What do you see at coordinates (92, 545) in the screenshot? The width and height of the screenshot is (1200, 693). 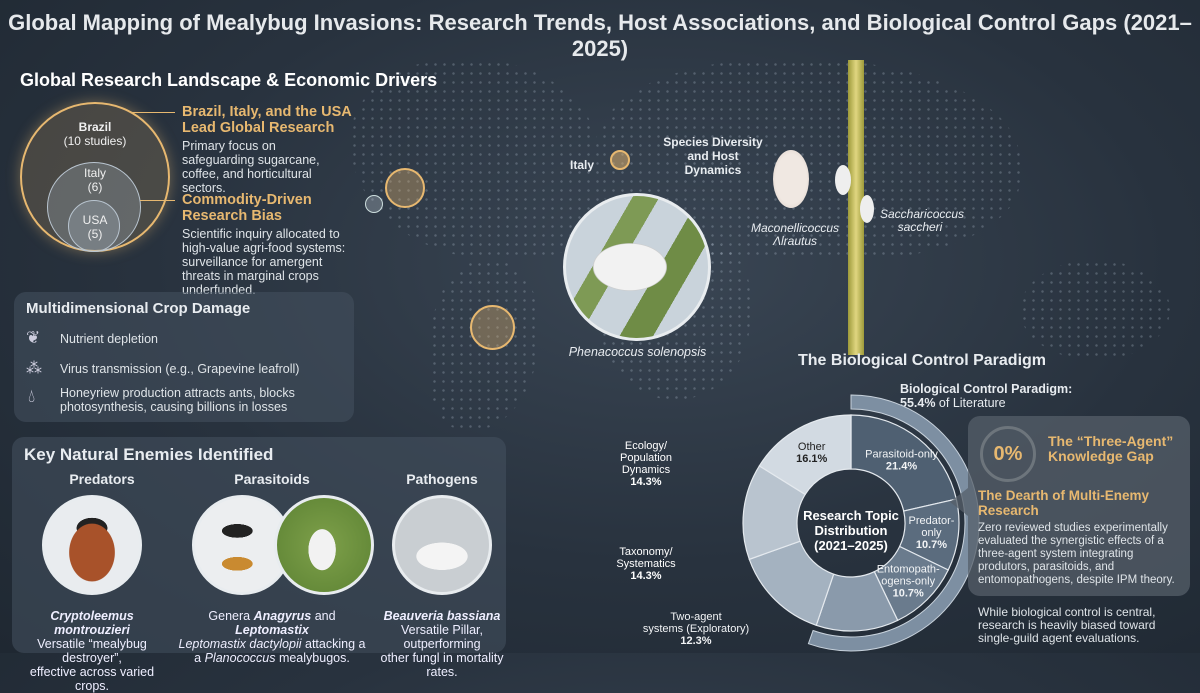 I see `ladybird-beetle-image` at bounding box center [92, 545].